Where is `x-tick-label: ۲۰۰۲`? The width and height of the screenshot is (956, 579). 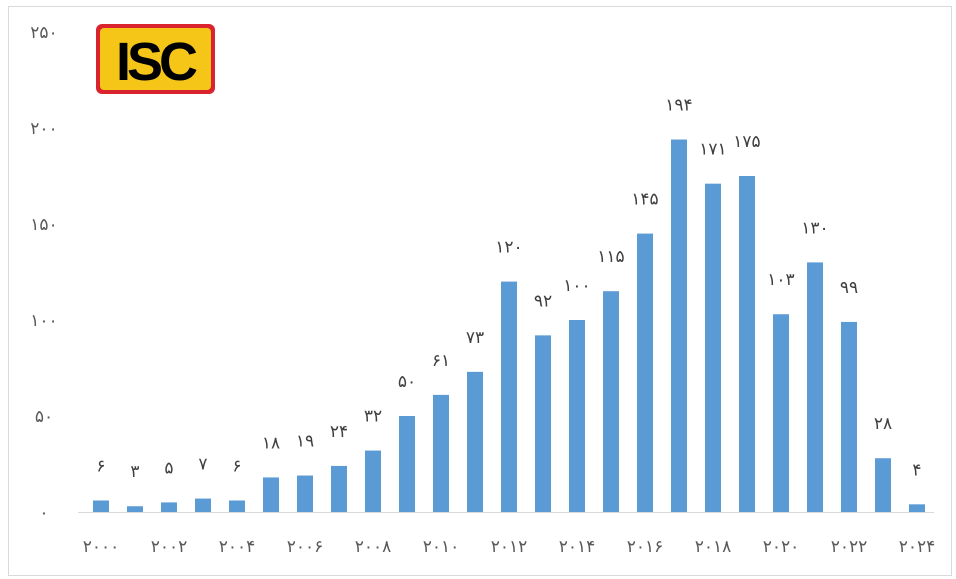
x-tick-label: ۲۰۰۲ is located at coordinates (169, 547).